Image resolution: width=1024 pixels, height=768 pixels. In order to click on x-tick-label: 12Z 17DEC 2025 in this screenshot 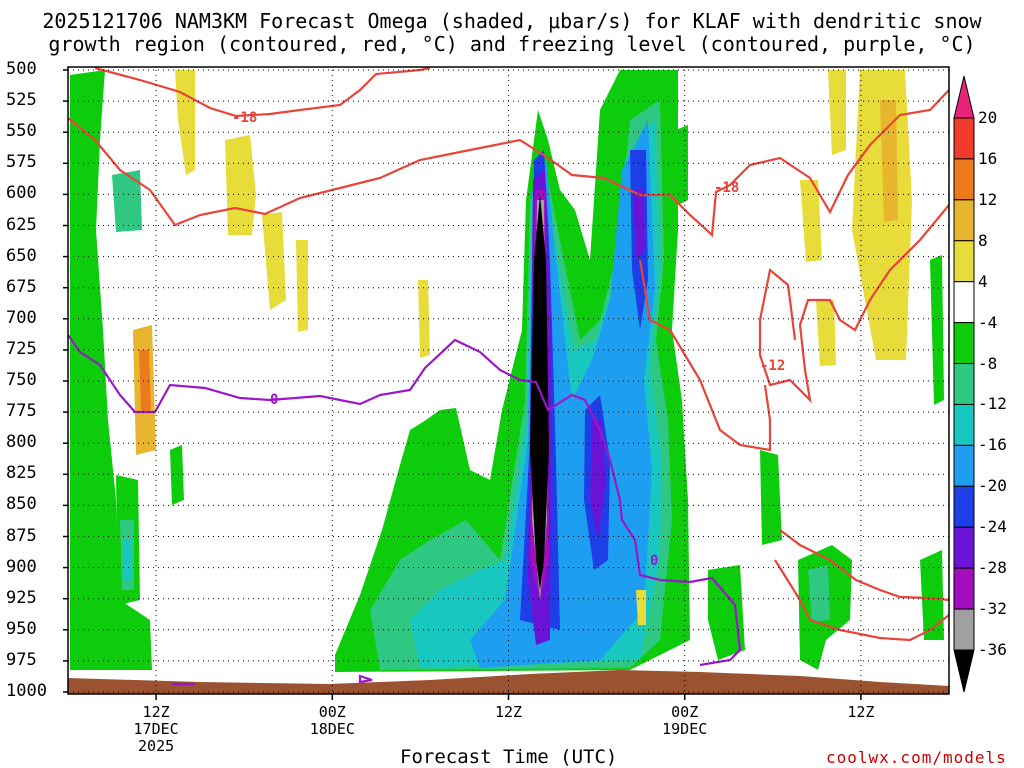, I will do `click(156, 729)`.